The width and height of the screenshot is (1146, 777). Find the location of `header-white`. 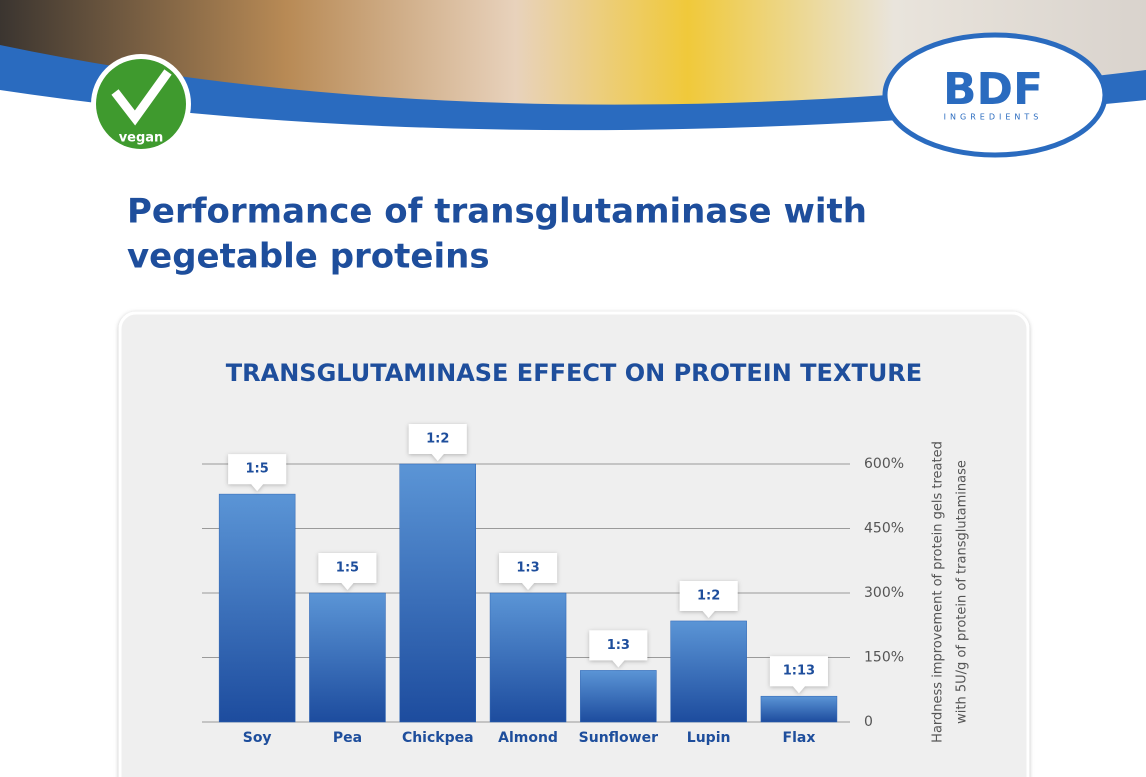

header-white is located at coordinates (573, 135).